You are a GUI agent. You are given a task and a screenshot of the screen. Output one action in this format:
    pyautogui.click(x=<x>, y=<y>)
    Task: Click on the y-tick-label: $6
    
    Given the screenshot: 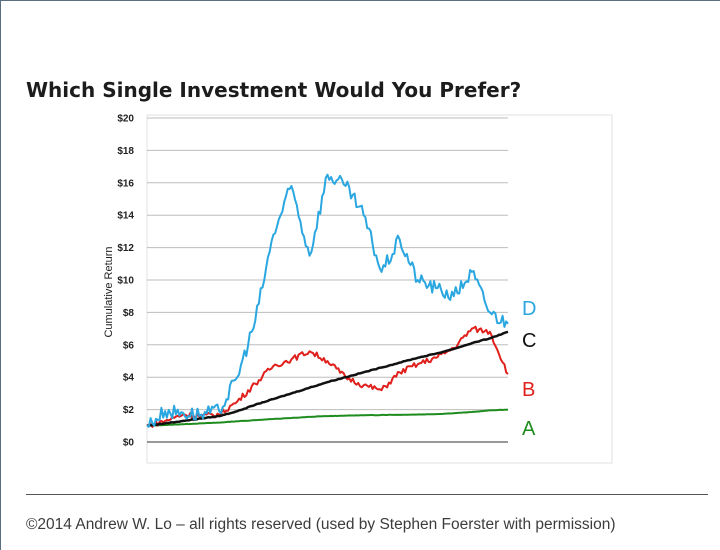 What is the action you would take?
    pyautogui.click(x=129, y=345)
    